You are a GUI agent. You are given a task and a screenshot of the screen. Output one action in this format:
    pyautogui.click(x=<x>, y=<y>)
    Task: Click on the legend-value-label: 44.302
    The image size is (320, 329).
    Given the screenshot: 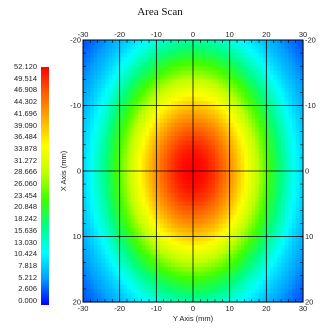 What is the action you would take?
    pyautogui.click(x=25, y=102)
    